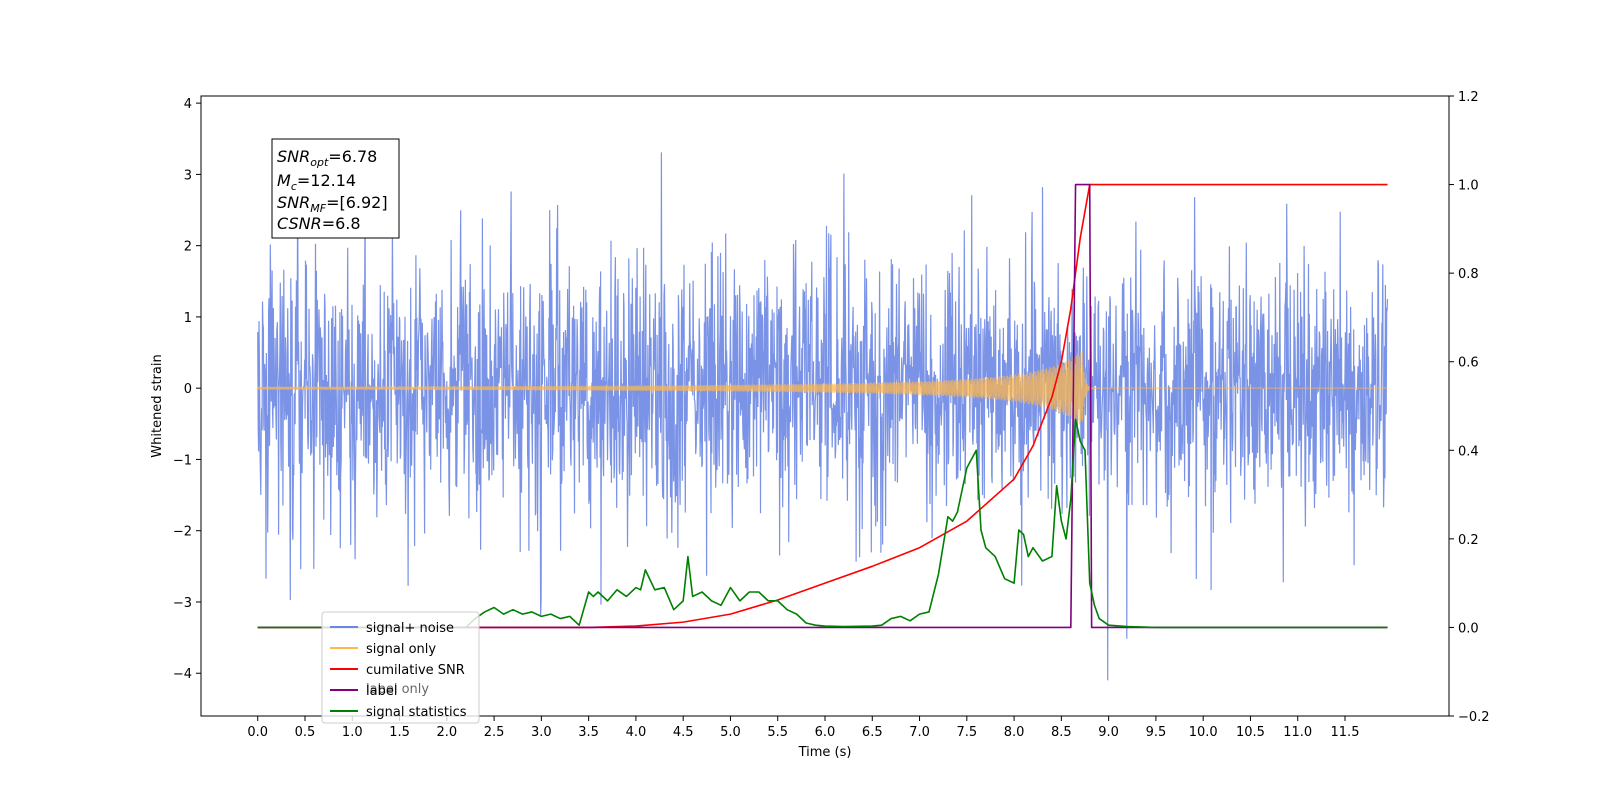  What do you see at coordinates (397, 689) in the screenshot?
I see `legend-hidden-entry: label only` at bounding box center [397, 689].